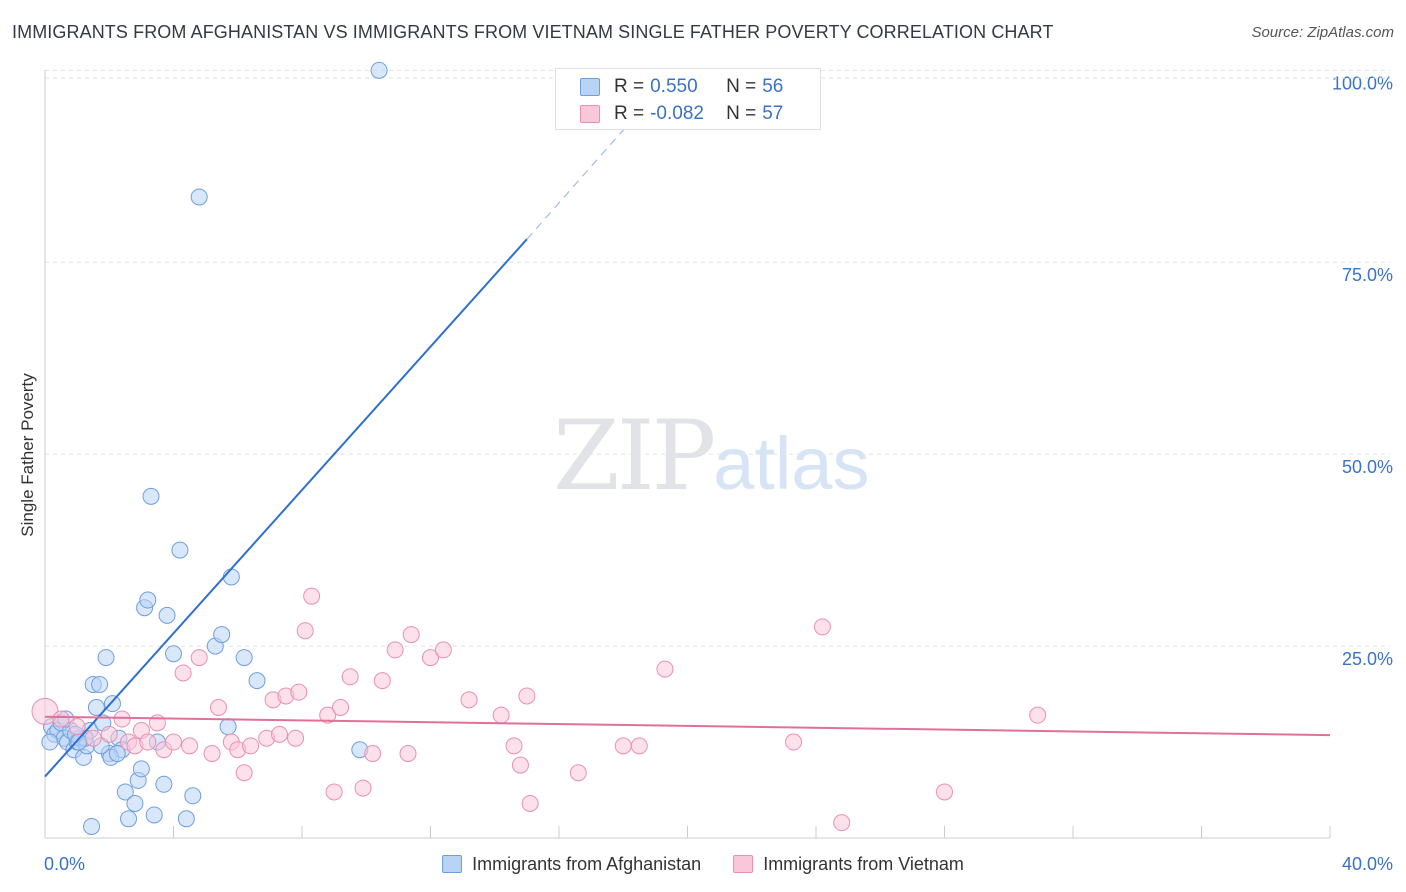 The height and width of the screenshot is (892, 1406). Describe the element at coordinates (863, 863) in the screenshot. I see `series-label-vietnam: Immigrants from Vietnam` at that location.